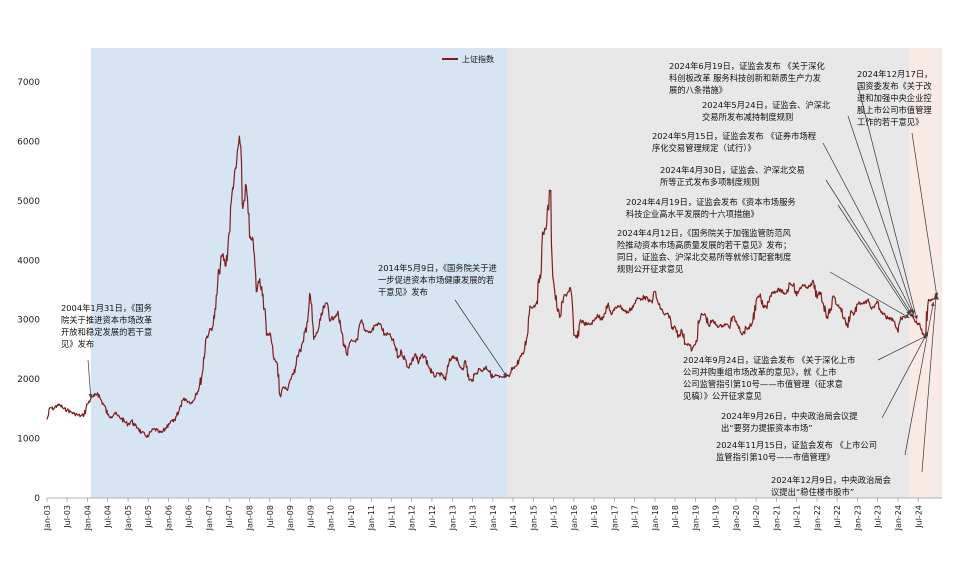 This screenshot has height=567, width=977. I want to click on x-tick-label: Jul-22, so click(837, 517).